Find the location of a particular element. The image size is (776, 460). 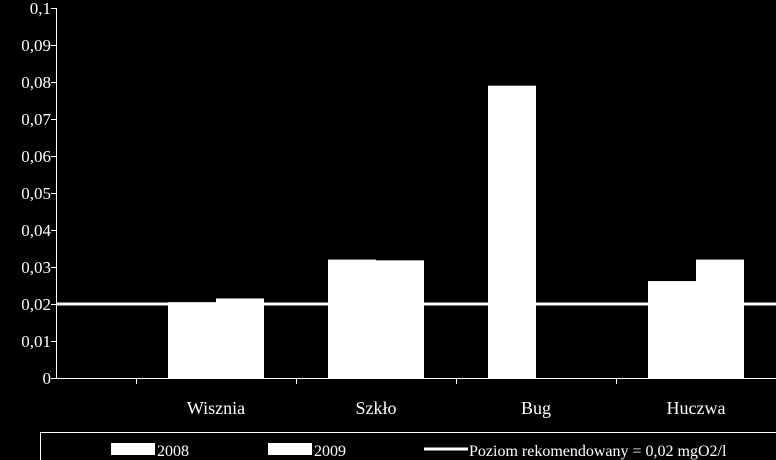

legend-box is located at coordinates (408, 446).